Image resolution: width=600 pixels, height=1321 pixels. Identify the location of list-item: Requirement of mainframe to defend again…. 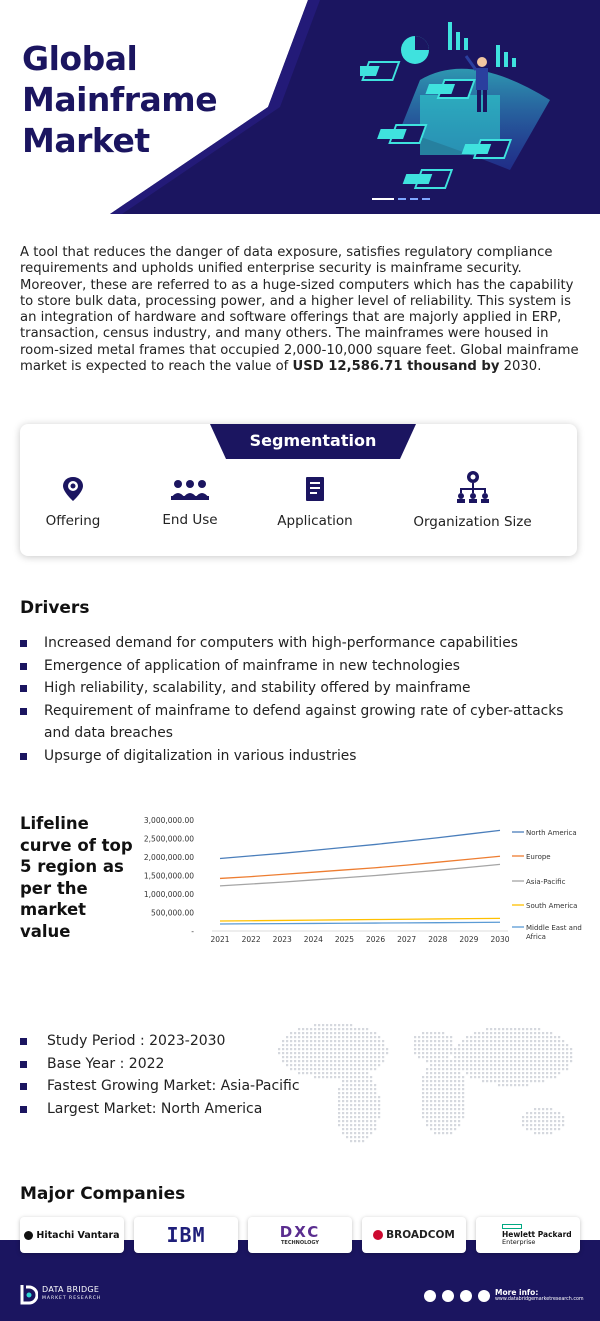
(300, 722).